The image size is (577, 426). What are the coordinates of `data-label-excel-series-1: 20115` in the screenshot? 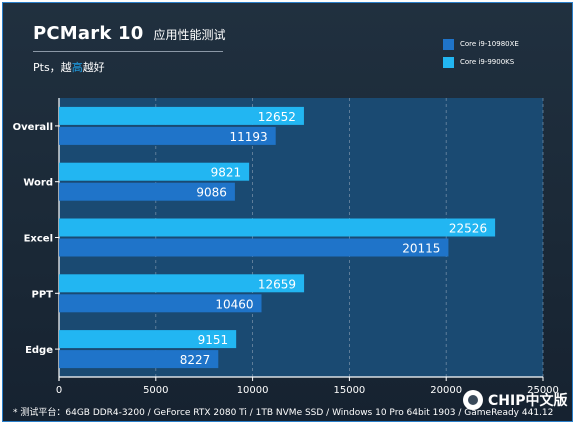 It's located at (421, 249).